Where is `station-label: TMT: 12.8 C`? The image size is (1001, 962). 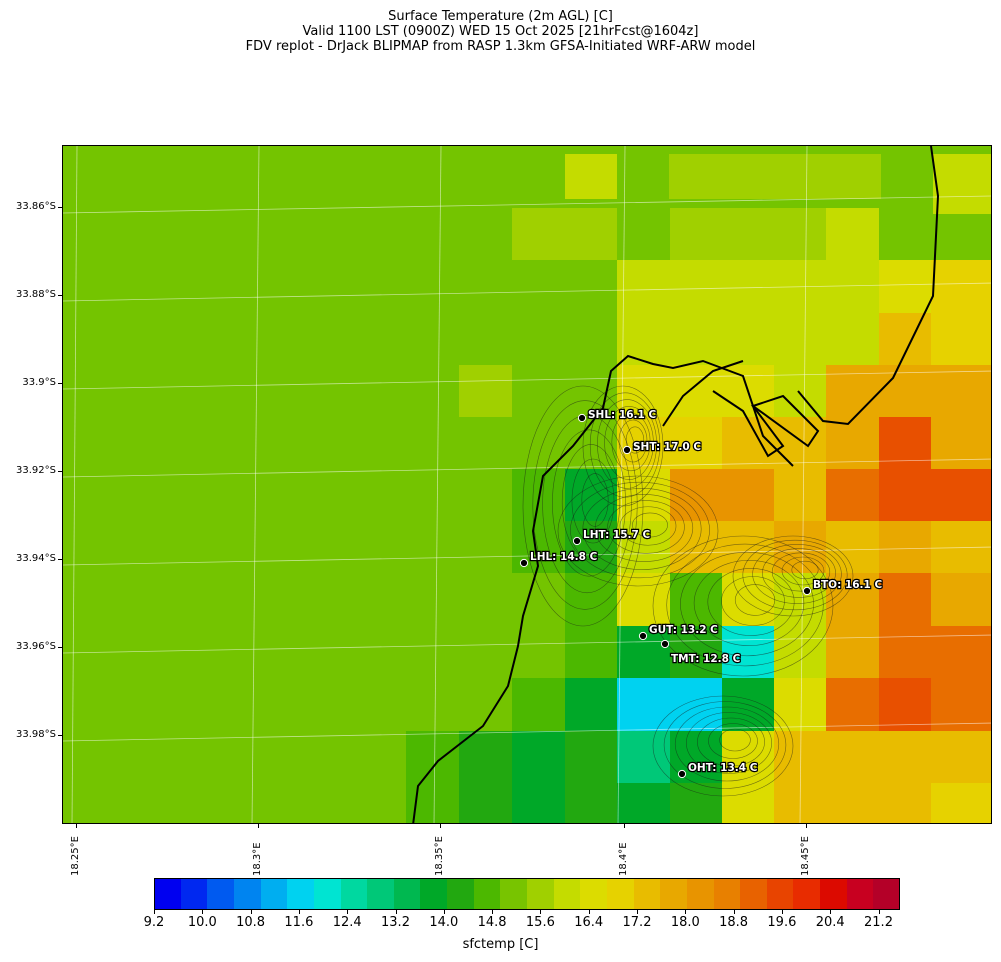 station-label: TMT: 12.8 C is located at coordinates (706, 659).